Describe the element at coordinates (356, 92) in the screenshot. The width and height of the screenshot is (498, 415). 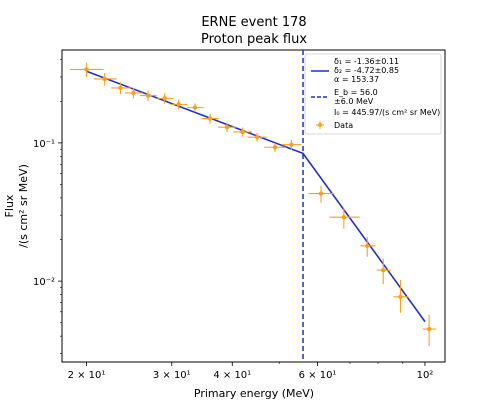
I see `legend-break-line-1: E_b = 56.0` at that location.